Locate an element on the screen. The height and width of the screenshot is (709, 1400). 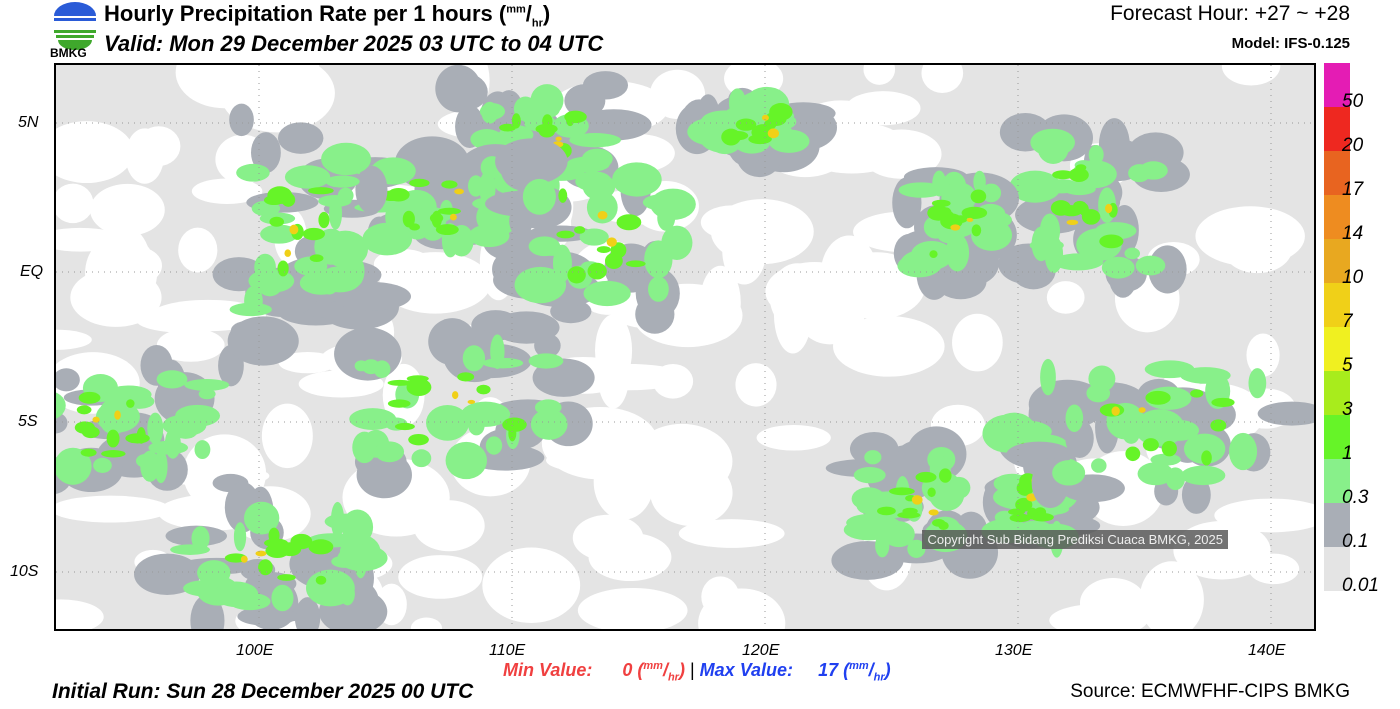
lat-tick: 5N is located at coordinates (28, 122).